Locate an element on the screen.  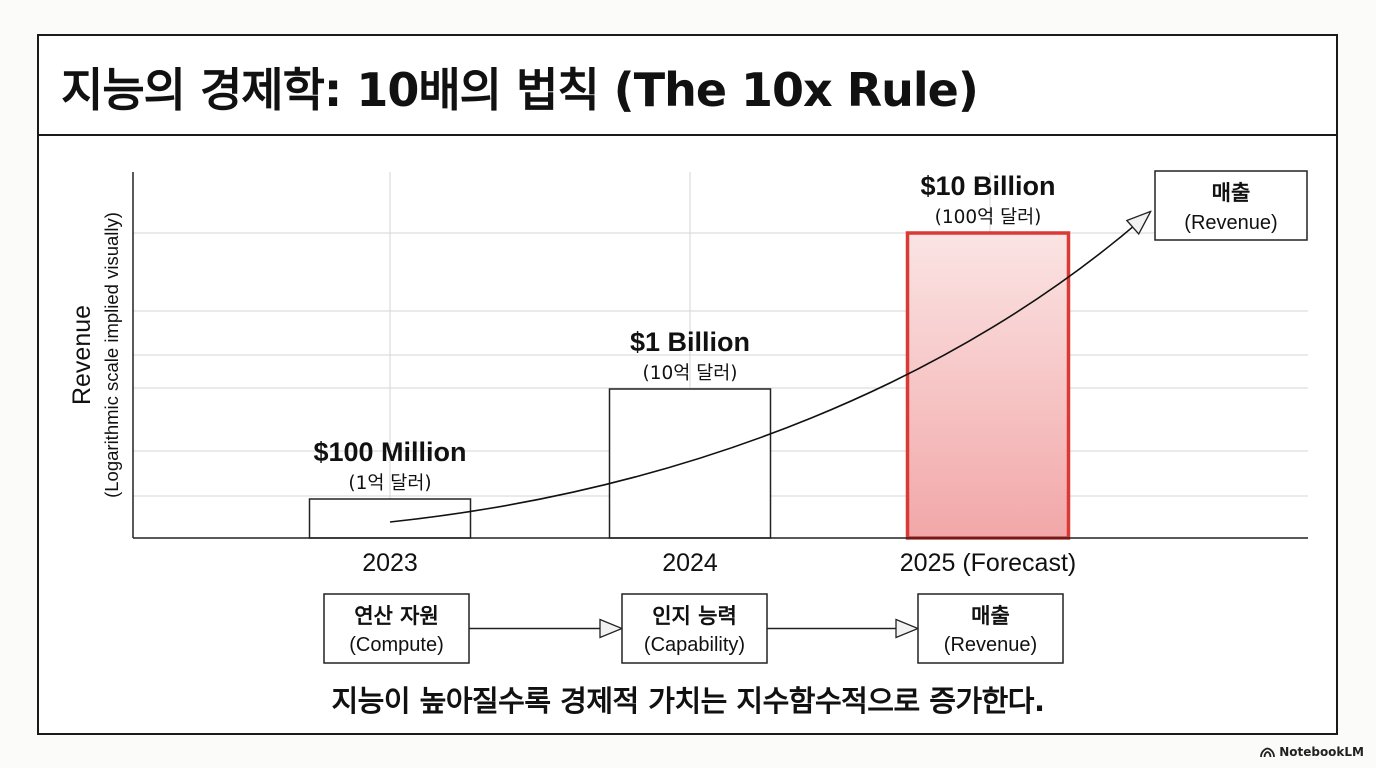
x-tick-label-3: 2025 (Forecast) is located at coordinates (988, 563).